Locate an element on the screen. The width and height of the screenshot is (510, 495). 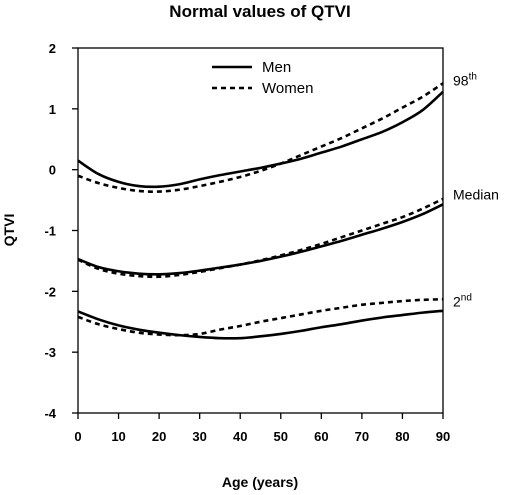
legend: Men Women is located at coordinates (262, 78).